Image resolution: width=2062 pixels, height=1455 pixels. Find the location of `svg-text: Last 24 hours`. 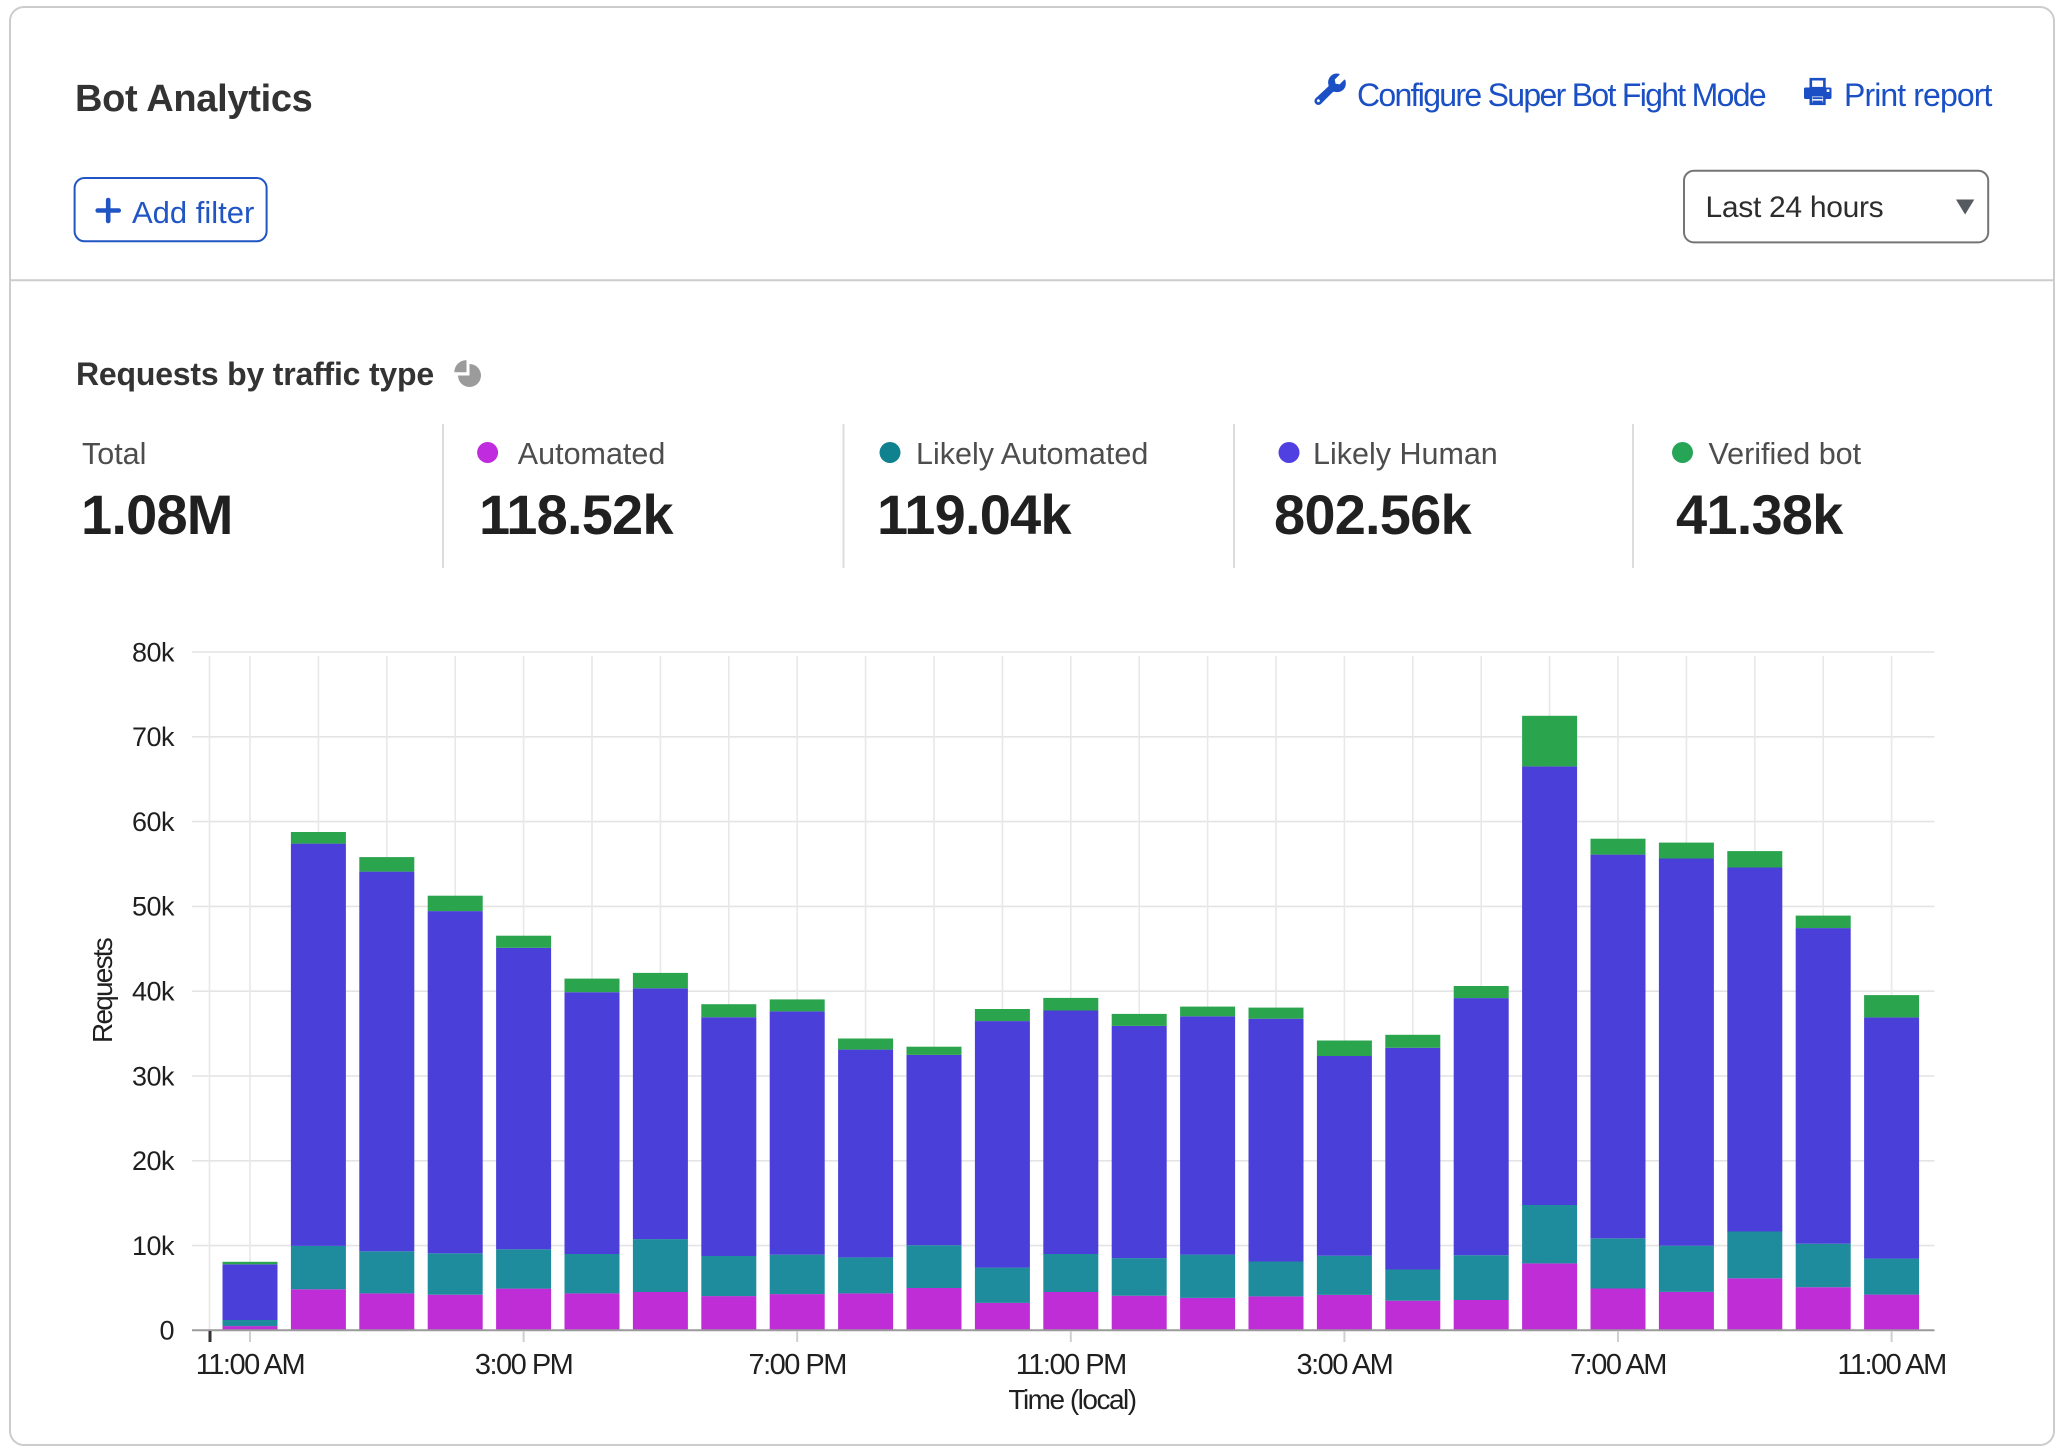

svg-text: Last 24 hours is located at coordinates (1795, 207).